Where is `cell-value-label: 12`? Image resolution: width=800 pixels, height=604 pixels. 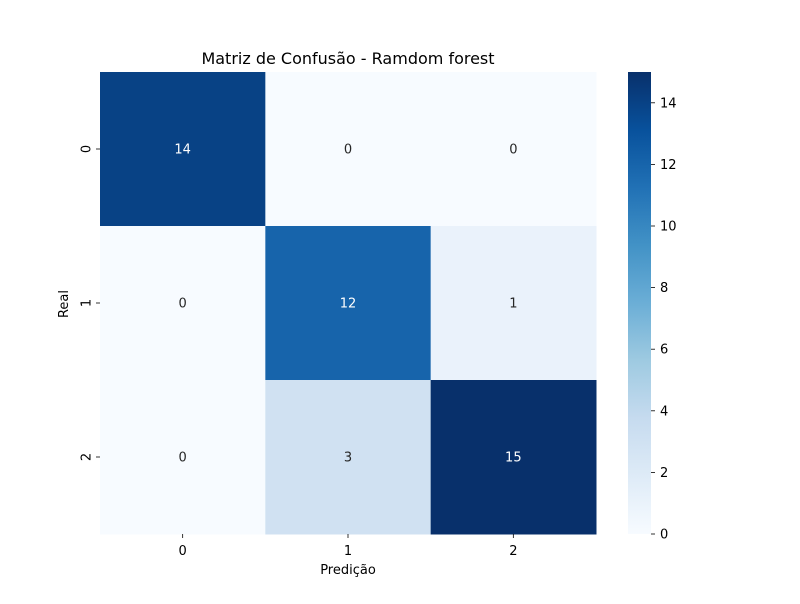
cell-value-label: 12 is located at coordinates (348, 304).